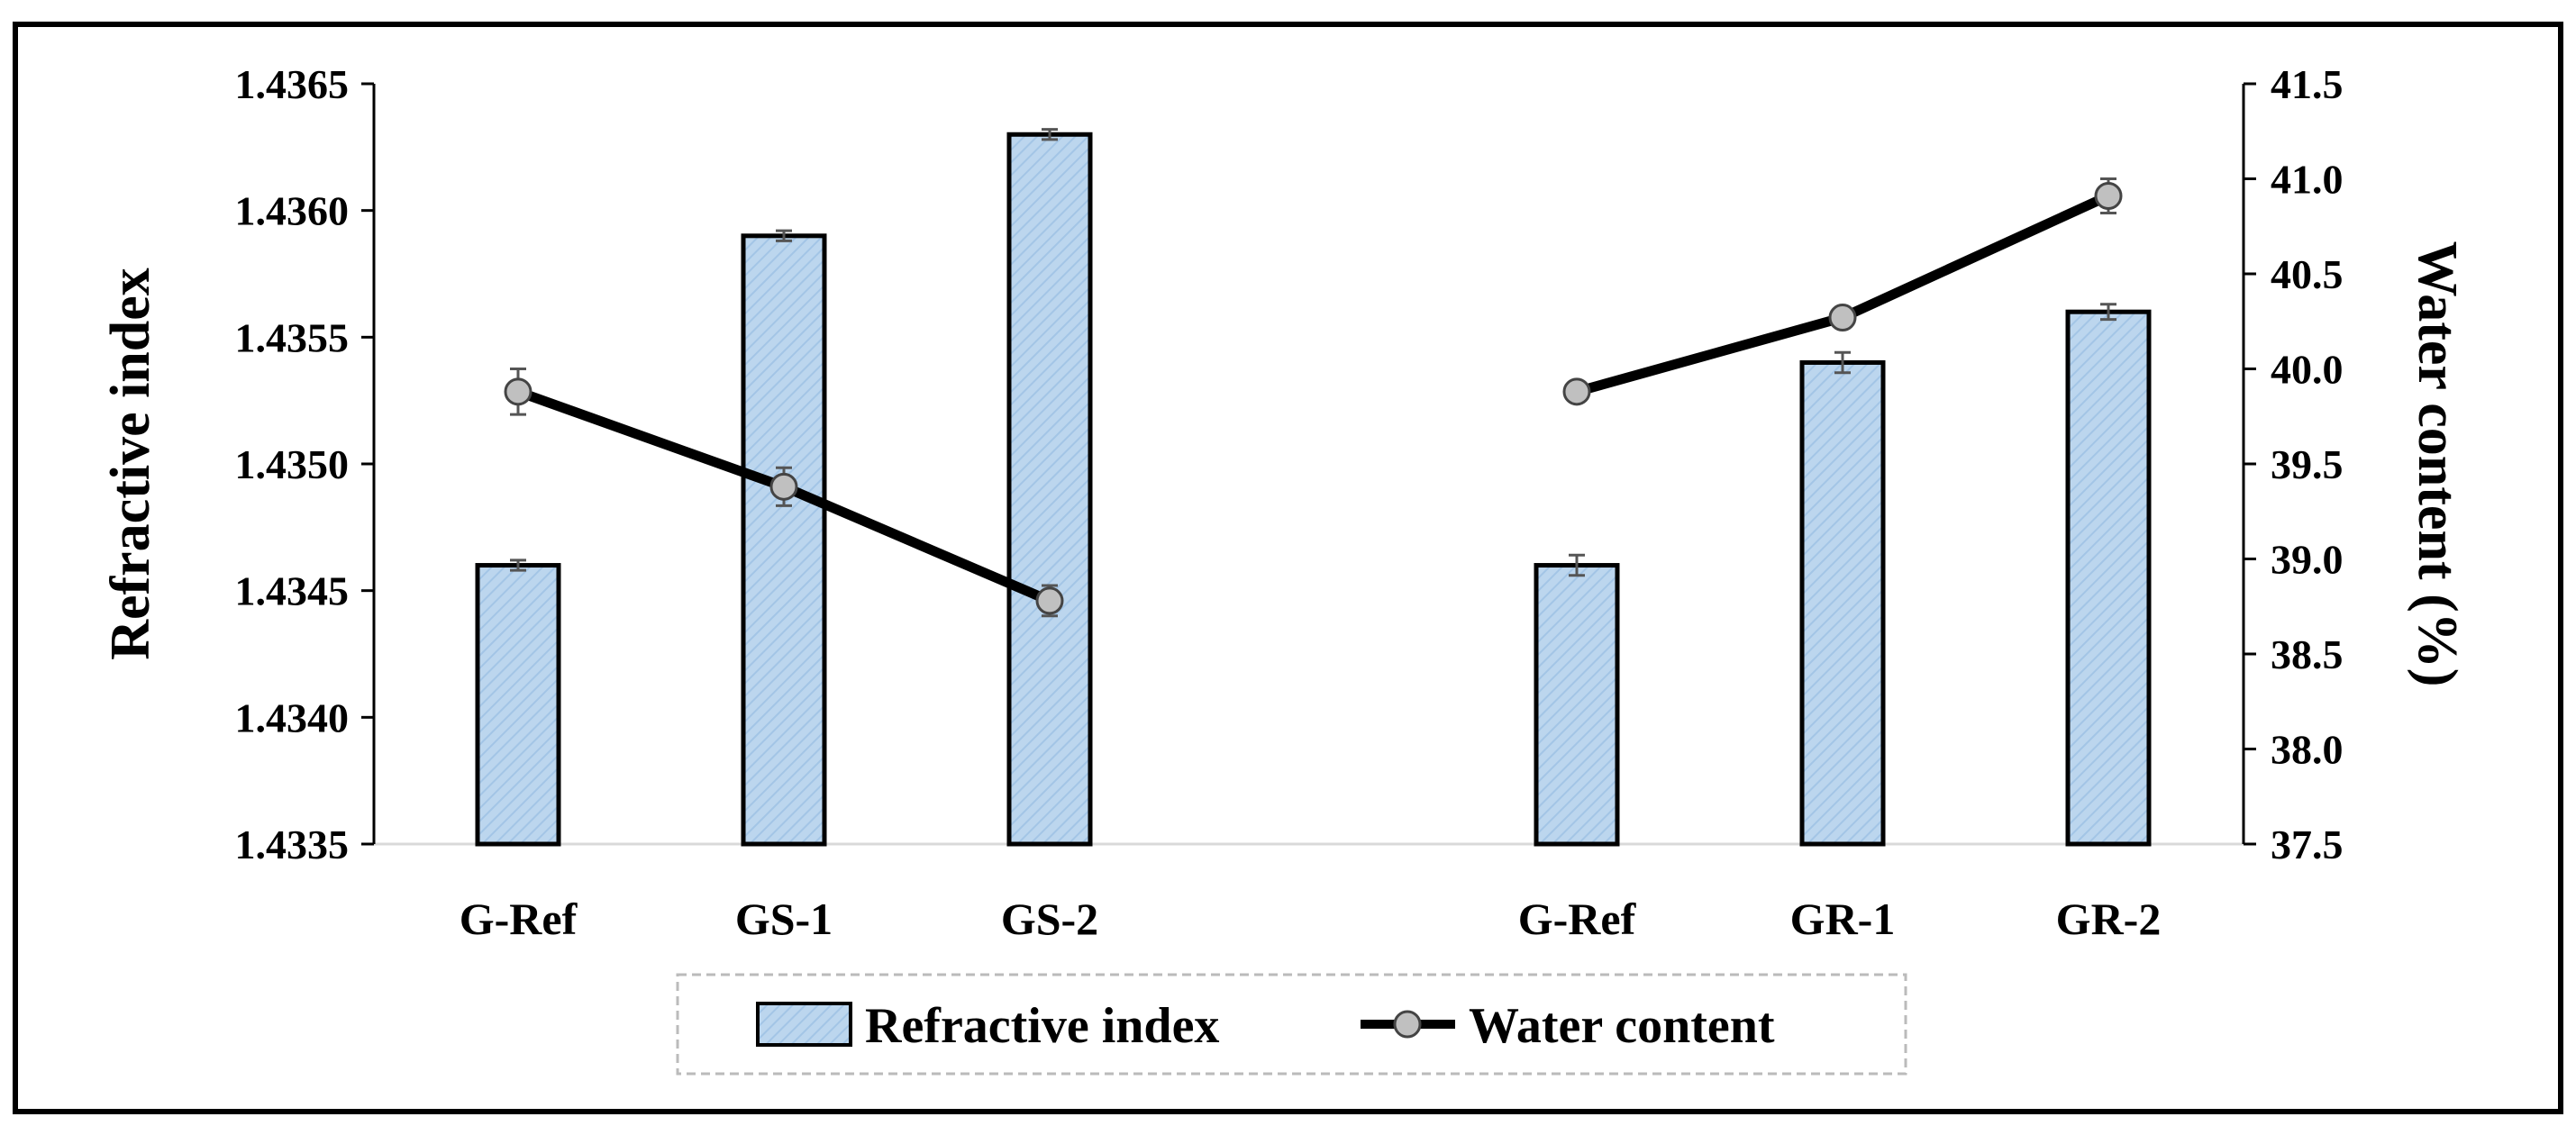 The width and height of the screenshot is (2576, 1135). I want to click on x-category-label: GR-1, so click(1843, 919).